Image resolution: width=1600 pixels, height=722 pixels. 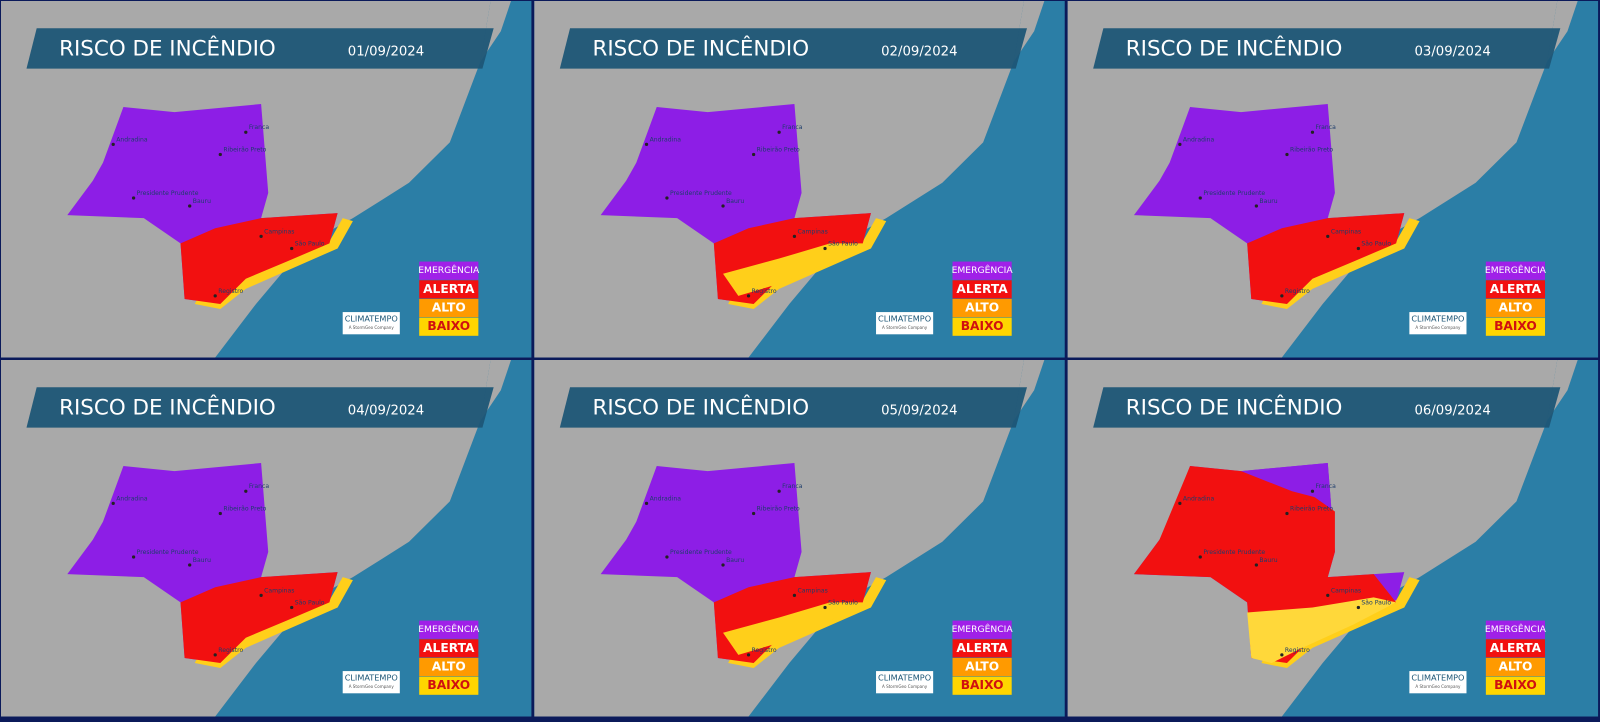 I want to click on zone-baixo, so click(x=1322, y=630).